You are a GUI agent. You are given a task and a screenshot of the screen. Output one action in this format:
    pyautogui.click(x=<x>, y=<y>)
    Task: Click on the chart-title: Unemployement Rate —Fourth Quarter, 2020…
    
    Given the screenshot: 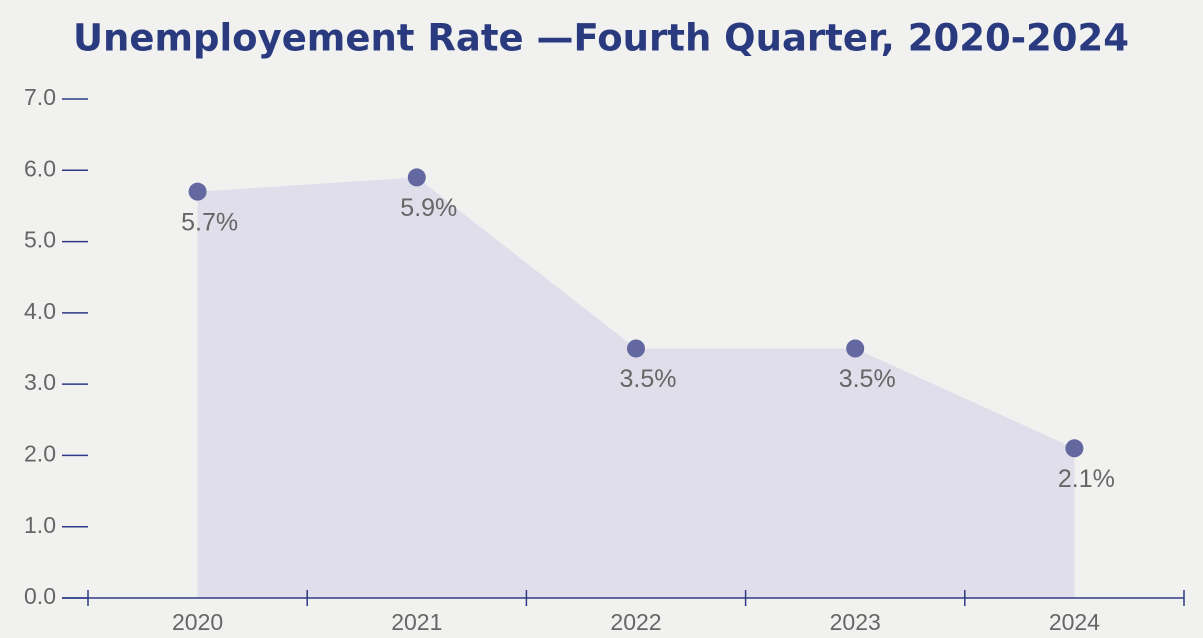 What is the action you would take?
    pyautogui.click(x=601, y=38)
    